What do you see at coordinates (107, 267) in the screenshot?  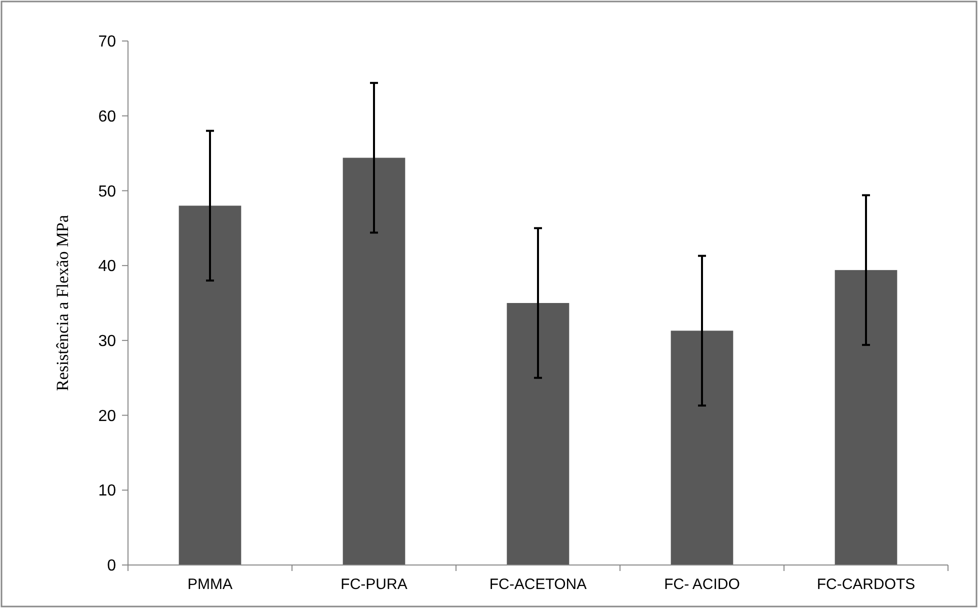 I see `y-tick-label: 40` at bounding box center [107, 267].